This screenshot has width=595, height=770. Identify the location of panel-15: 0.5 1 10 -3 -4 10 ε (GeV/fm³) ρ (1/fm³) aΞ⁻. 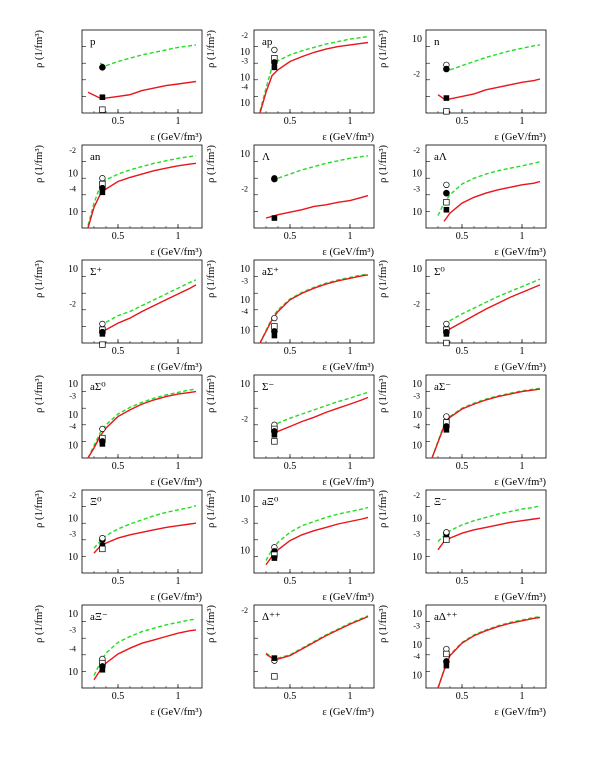
(118, 661).